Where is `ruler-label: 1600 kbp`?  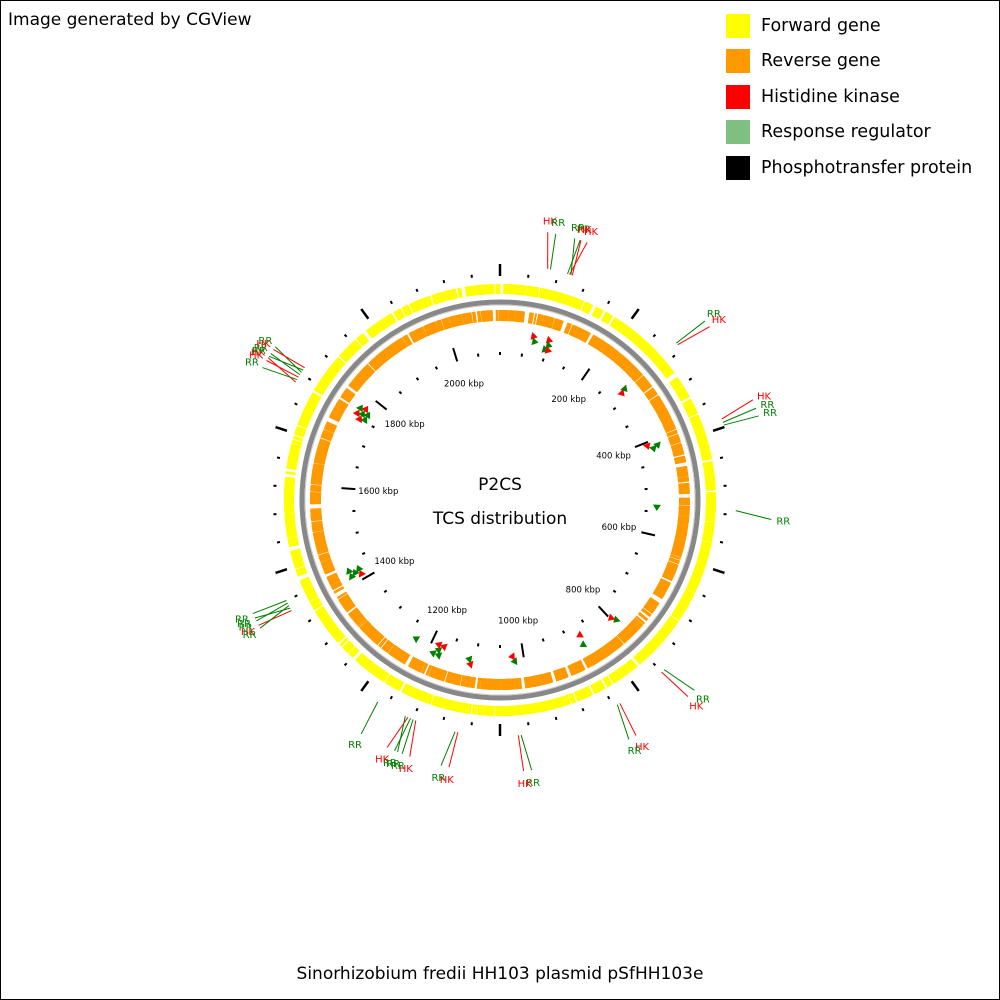
ruler-label: 1600 kbp is located at coordinates (378, 492).